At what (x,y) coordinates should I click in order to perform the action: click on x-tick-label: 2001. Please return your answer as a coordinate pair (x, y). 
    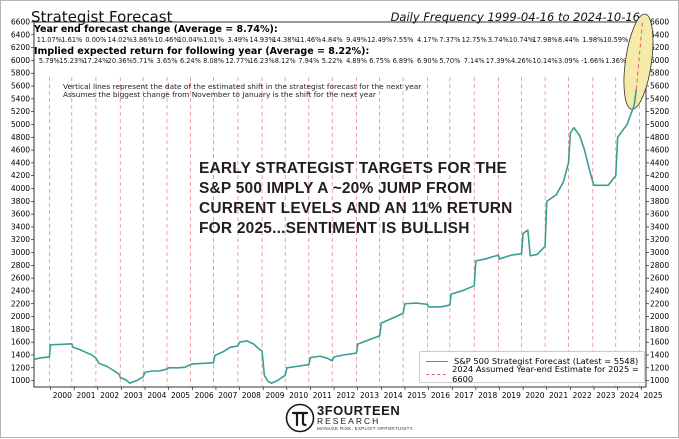
    Looking at the image, I should click on (85, 395).